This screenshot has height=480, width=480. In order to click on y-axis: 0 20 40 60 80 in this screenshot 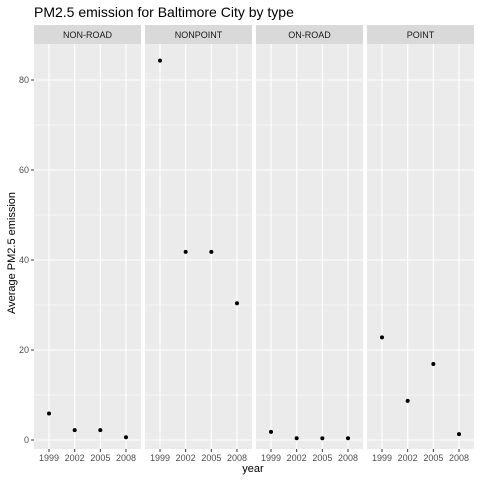, I will do `click(26, 260)`.